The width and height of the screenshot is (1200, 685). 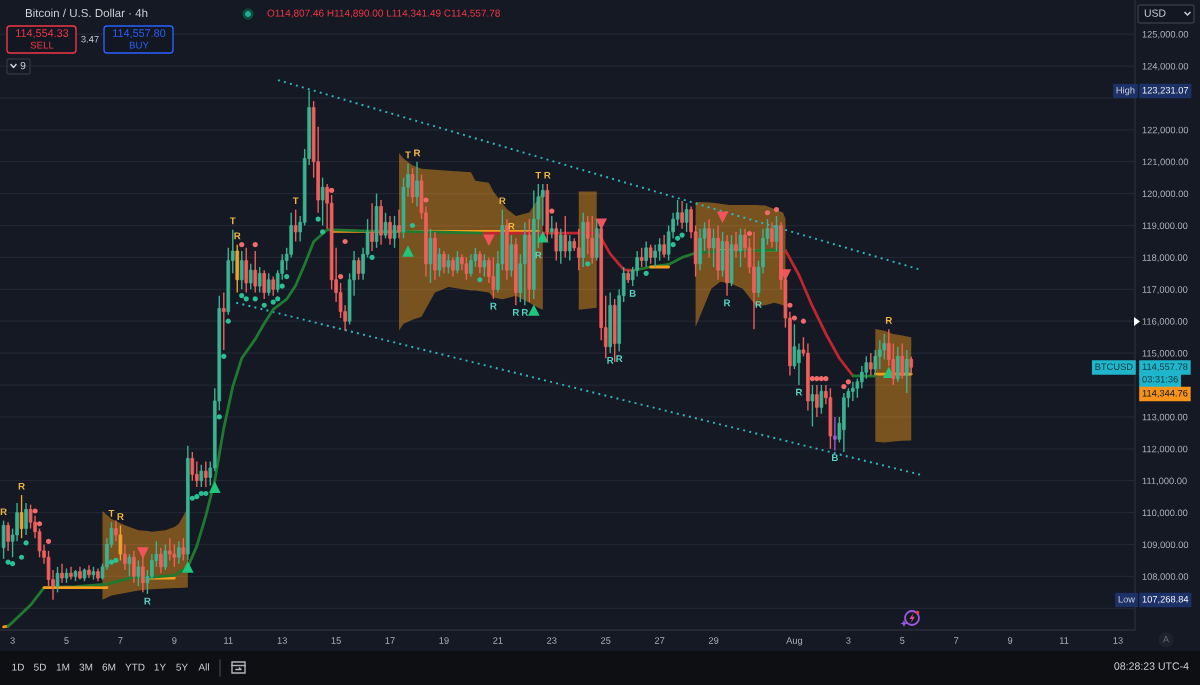 What do you see at coordinates (1165, 577) in the screenshot?
I see `y-tick-label: 108,000.00` at bounding box center [1165, 577].